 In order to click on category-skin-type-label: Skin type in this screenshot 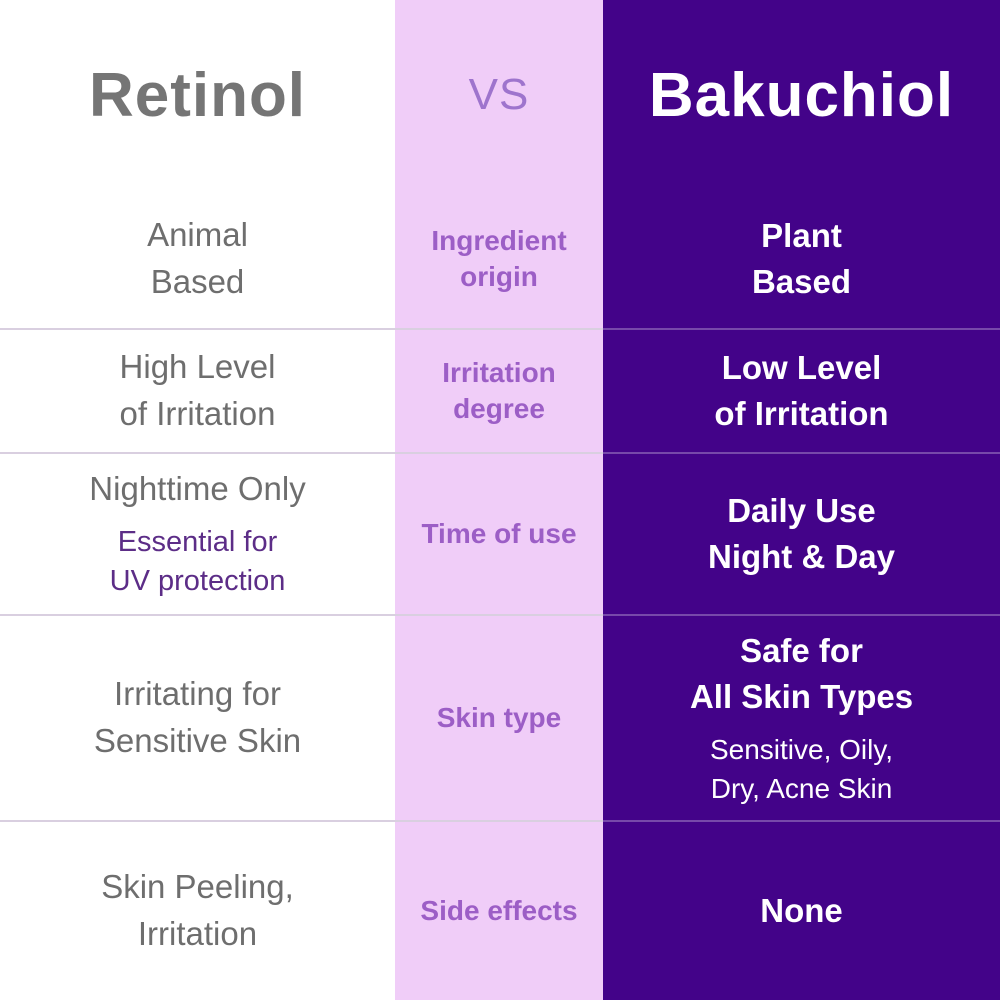, I will do `click(499, 717)`.